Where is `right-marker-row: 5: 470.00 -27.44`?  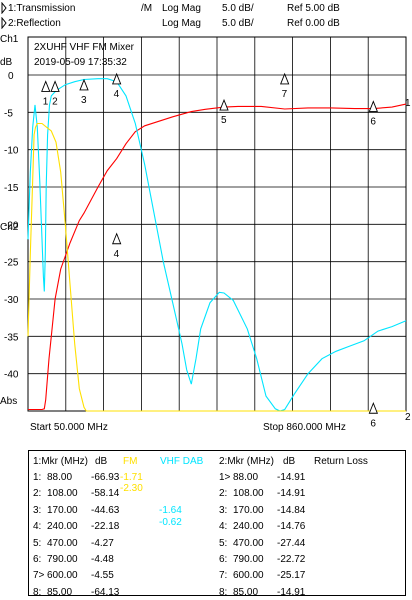
right-marker-row: 5: 470.00 -27.44 is located at coordinates (264, 544).